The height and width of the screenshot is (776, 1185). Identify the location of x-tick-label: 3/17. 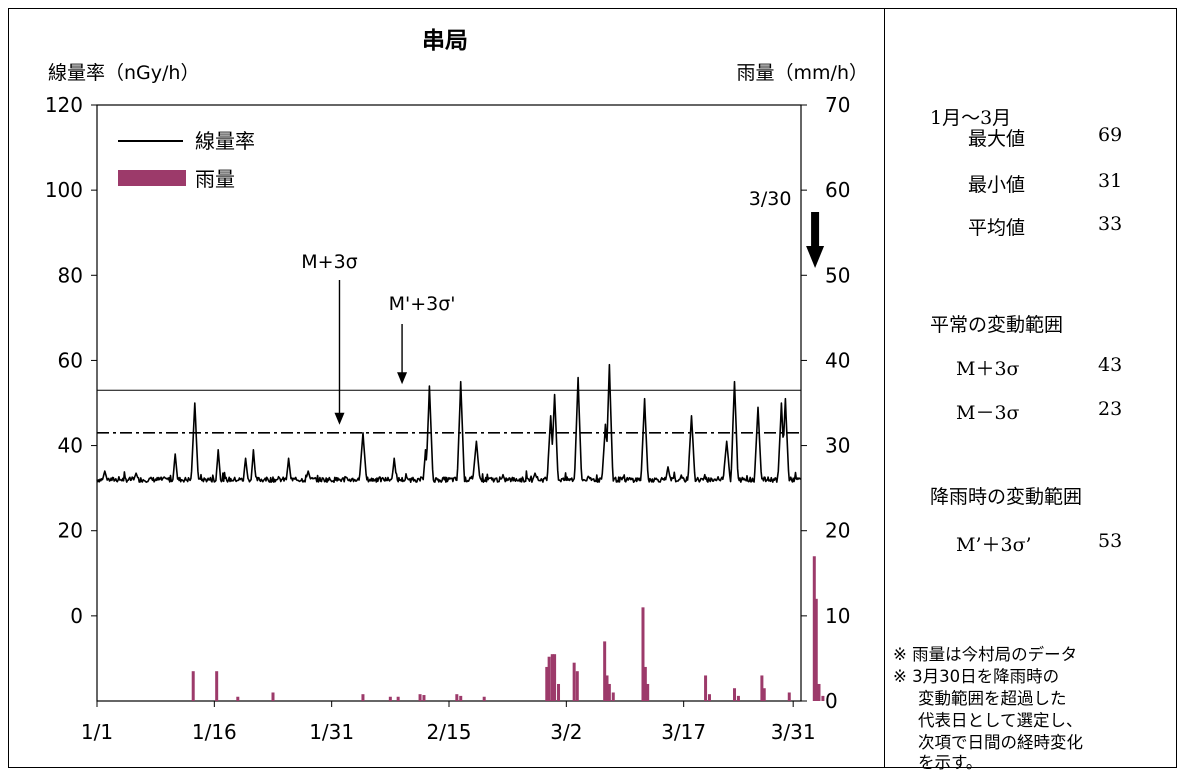
(683, 732).